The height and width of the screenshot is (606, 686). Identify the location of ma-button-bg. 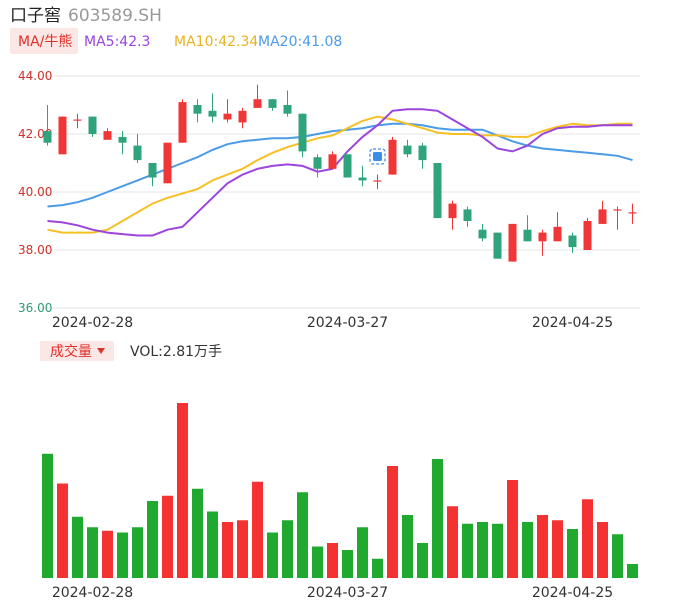
(44, 41).